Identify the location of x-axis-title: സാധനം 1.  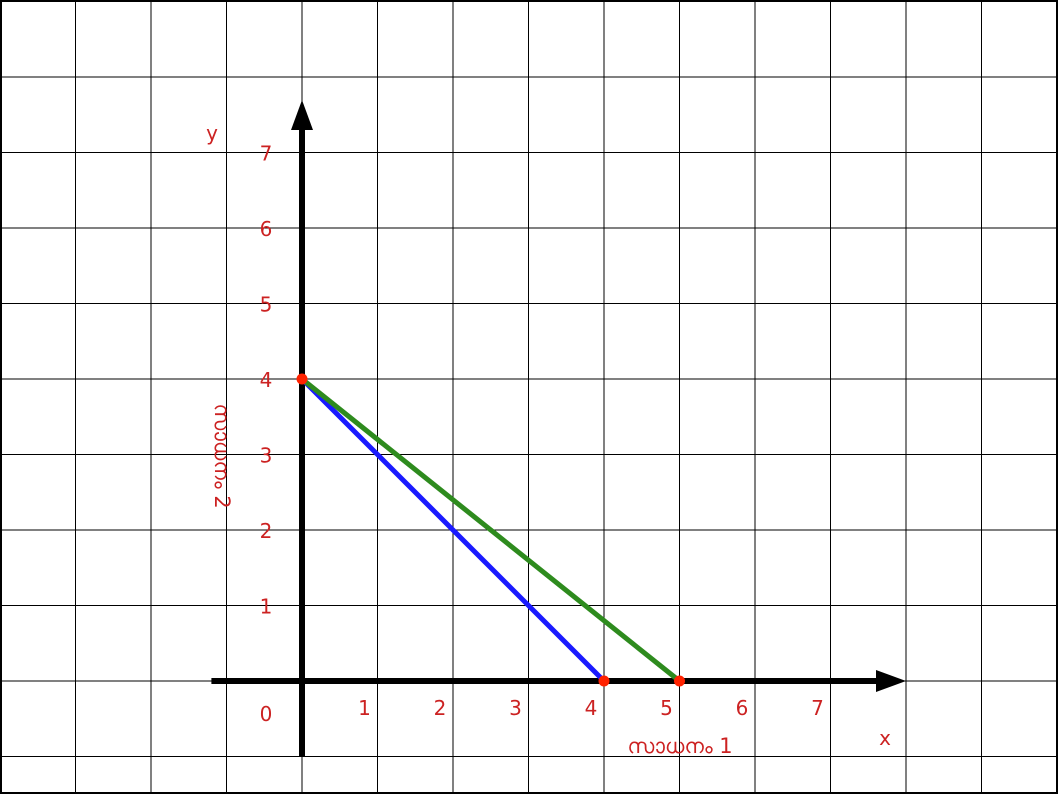
(679, 746).